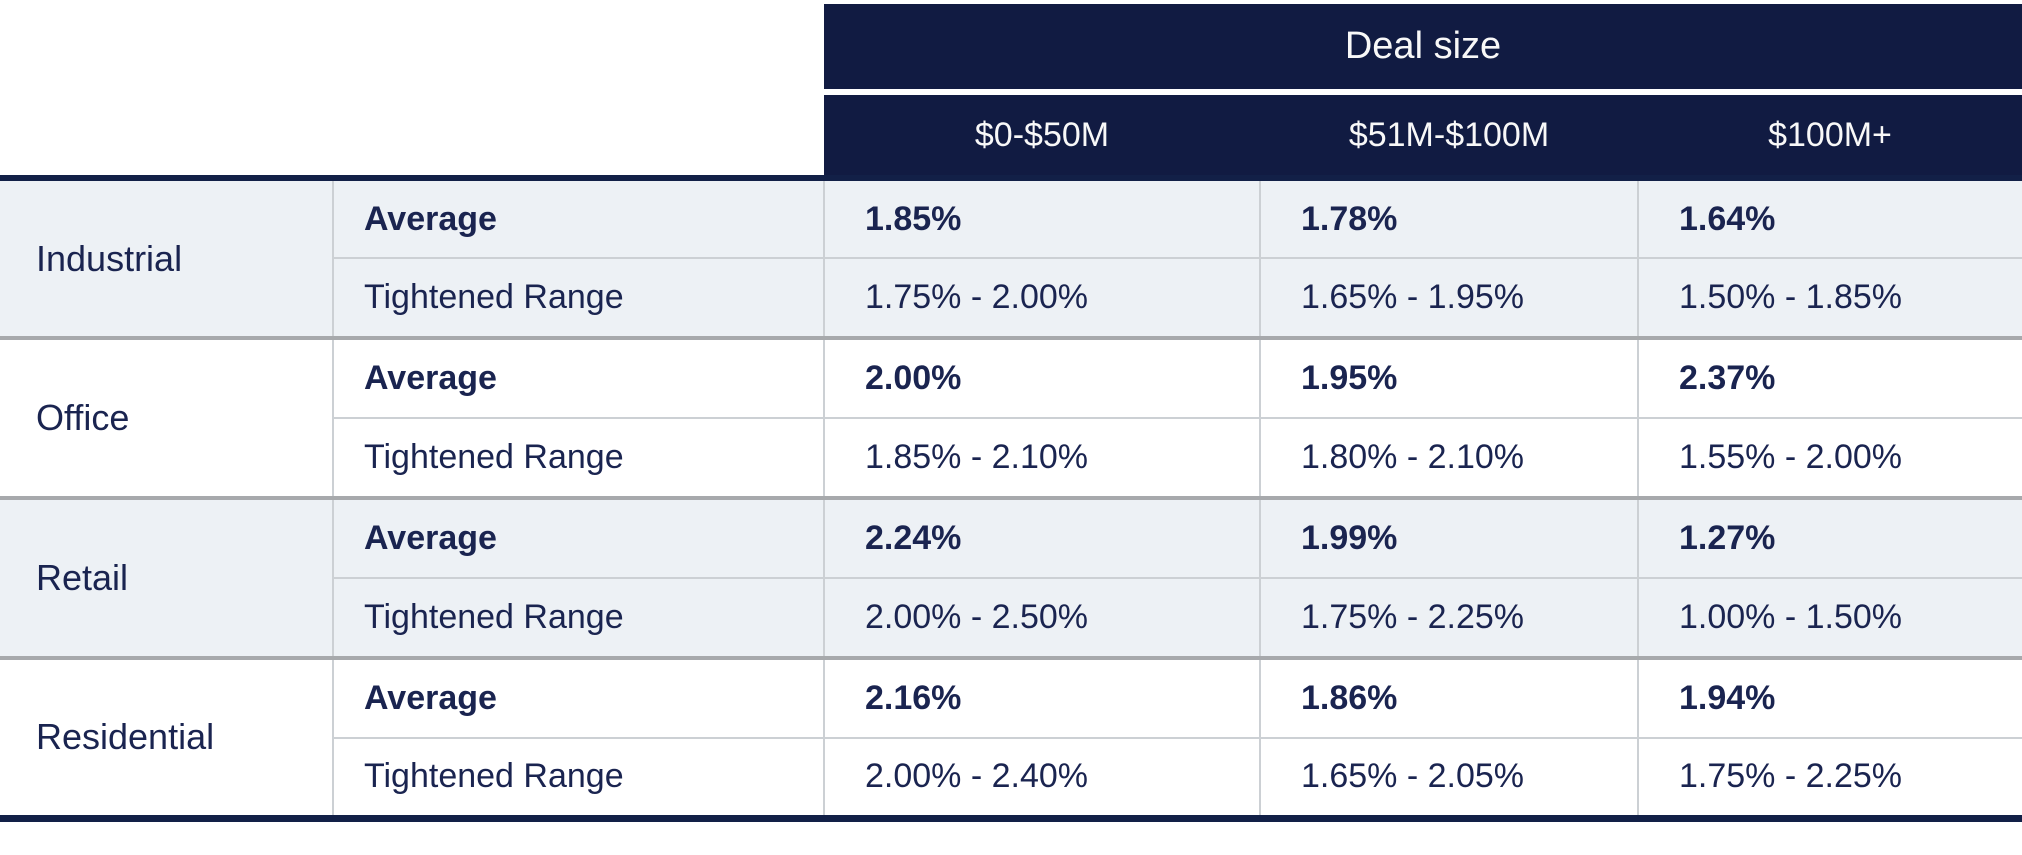 The height and width of the screenshot is (855, 2022). Describe the element at coordinates (166, 579) in the screenshot. I see `category-cell-retail: Retail` at that location.